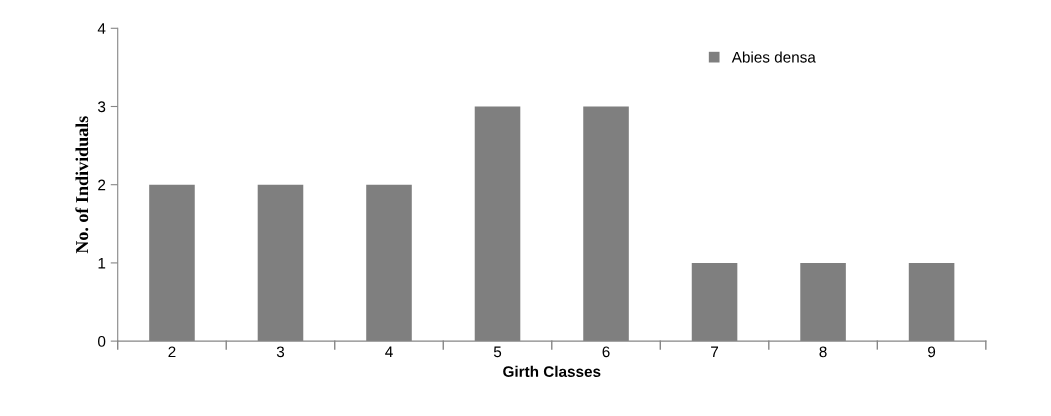 Image resolution: width=1051 pixels, height=416 pixels. I want to click on x-axis-title: Girth Classes, so click(552, 371).